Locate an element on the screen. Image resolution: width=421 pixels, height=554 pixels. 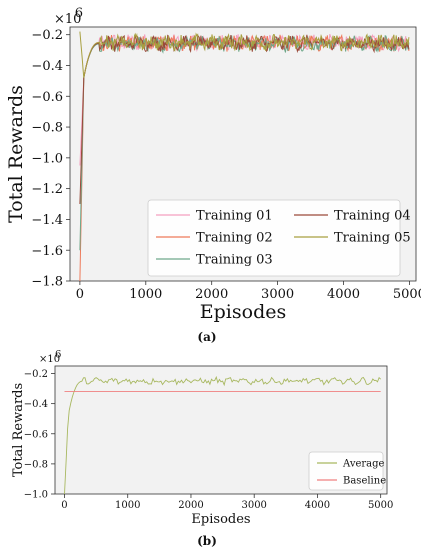
legend-box is located at coordinates (274, 238).